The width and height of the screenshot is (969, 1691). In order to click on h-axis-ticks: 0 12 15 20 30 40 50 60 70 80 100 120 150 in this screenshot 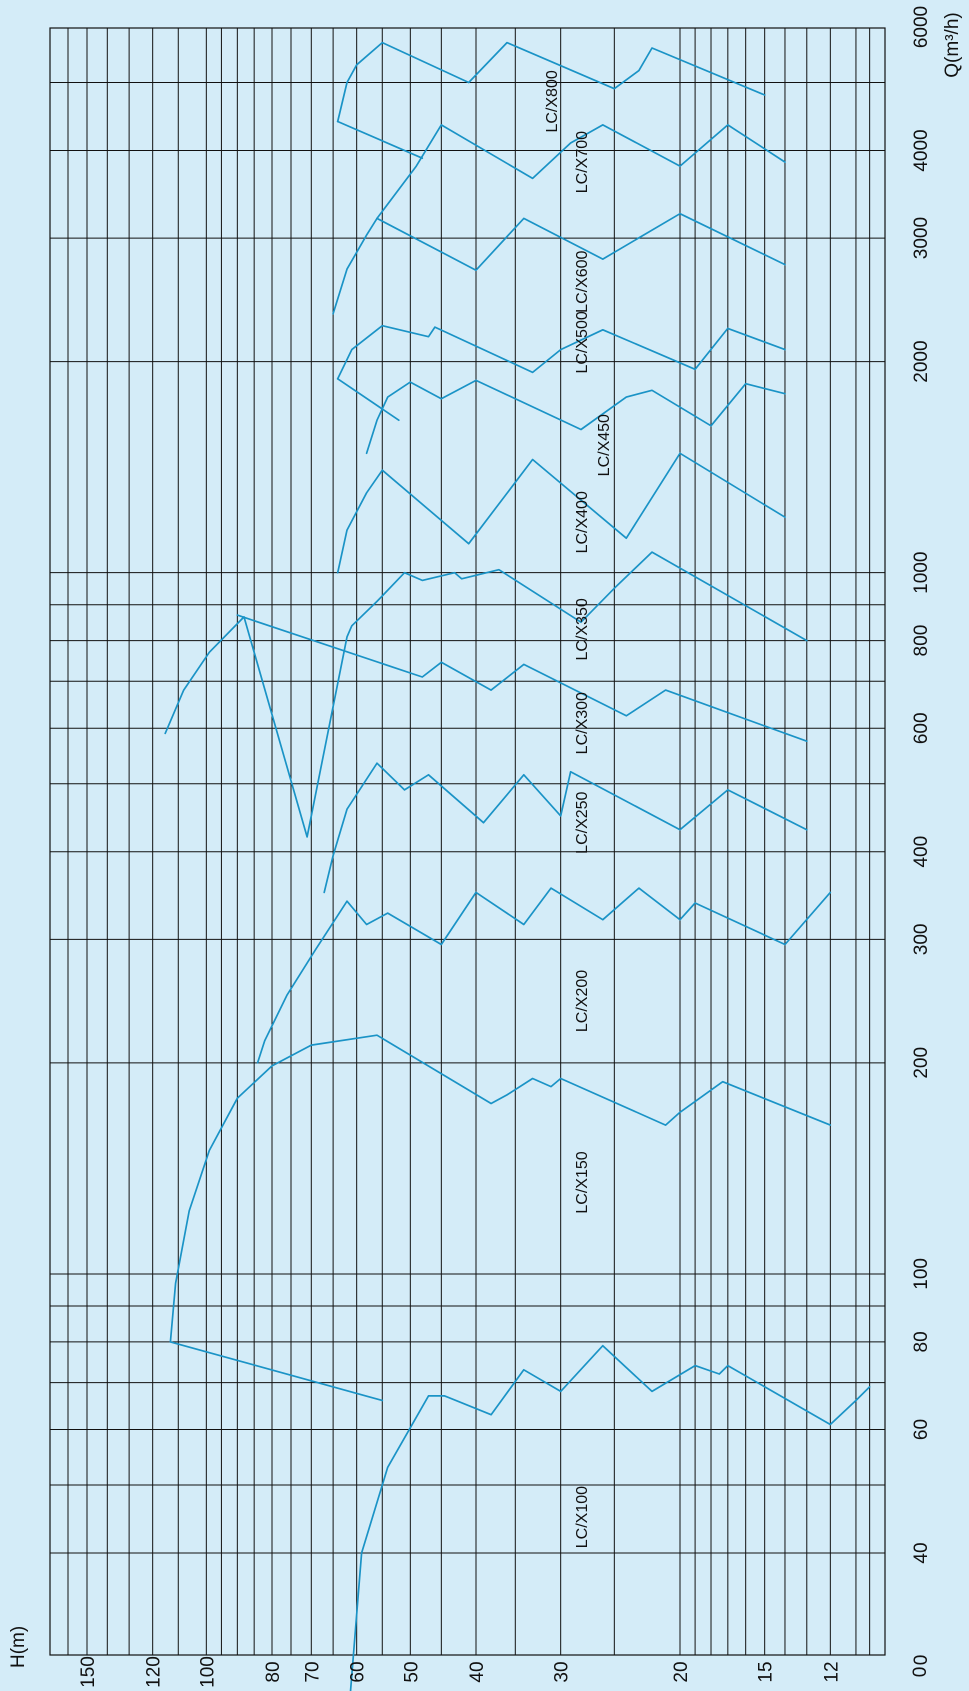, I will do `click(504, 1672)`.